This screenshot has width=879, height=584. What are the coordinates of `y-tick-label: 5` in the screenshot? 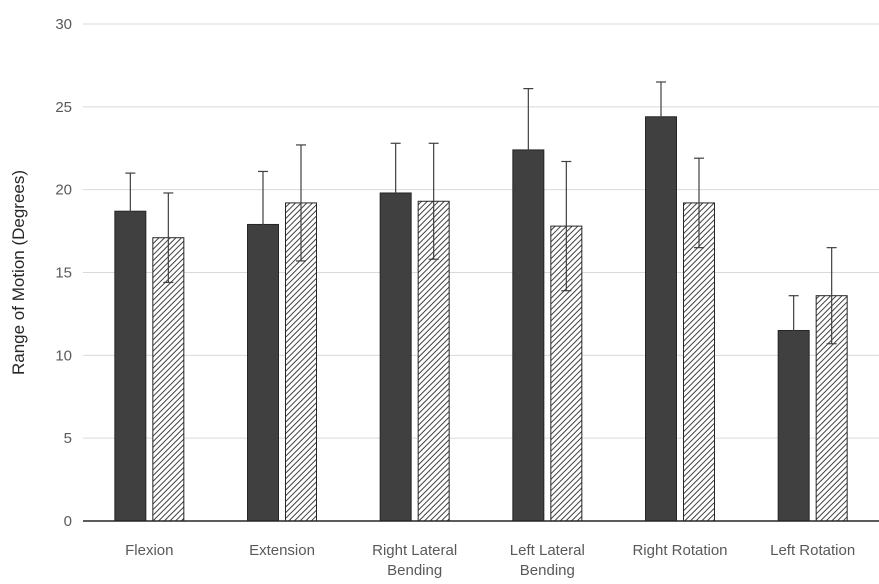 It's located at (68, 438).